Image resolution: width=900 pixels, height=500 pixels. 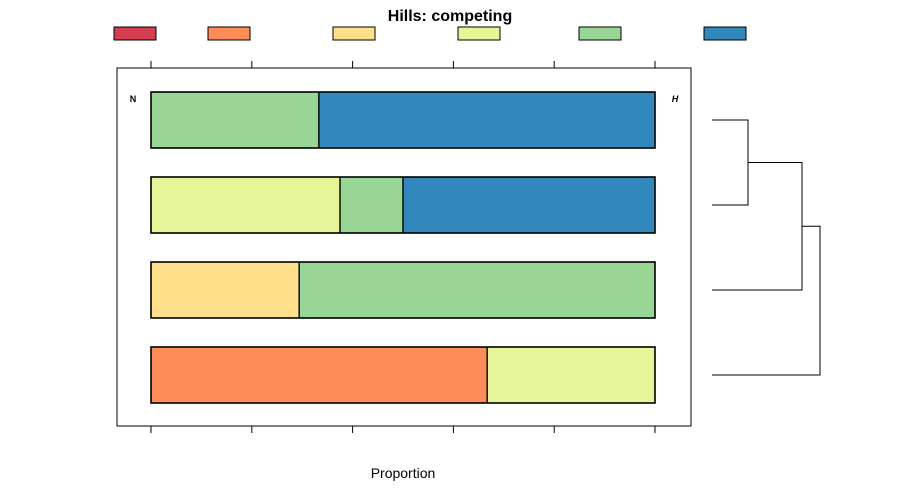 What do you see at coordinates (600, 33) in the screenshot?
I see `legend-swatch-side-slope` at bounding box center [600, 33].